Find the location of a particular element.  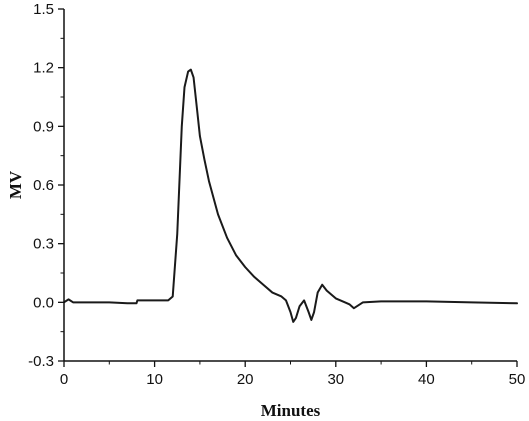

y-tick-label: -0.3 is located at coordinates (41, 361).